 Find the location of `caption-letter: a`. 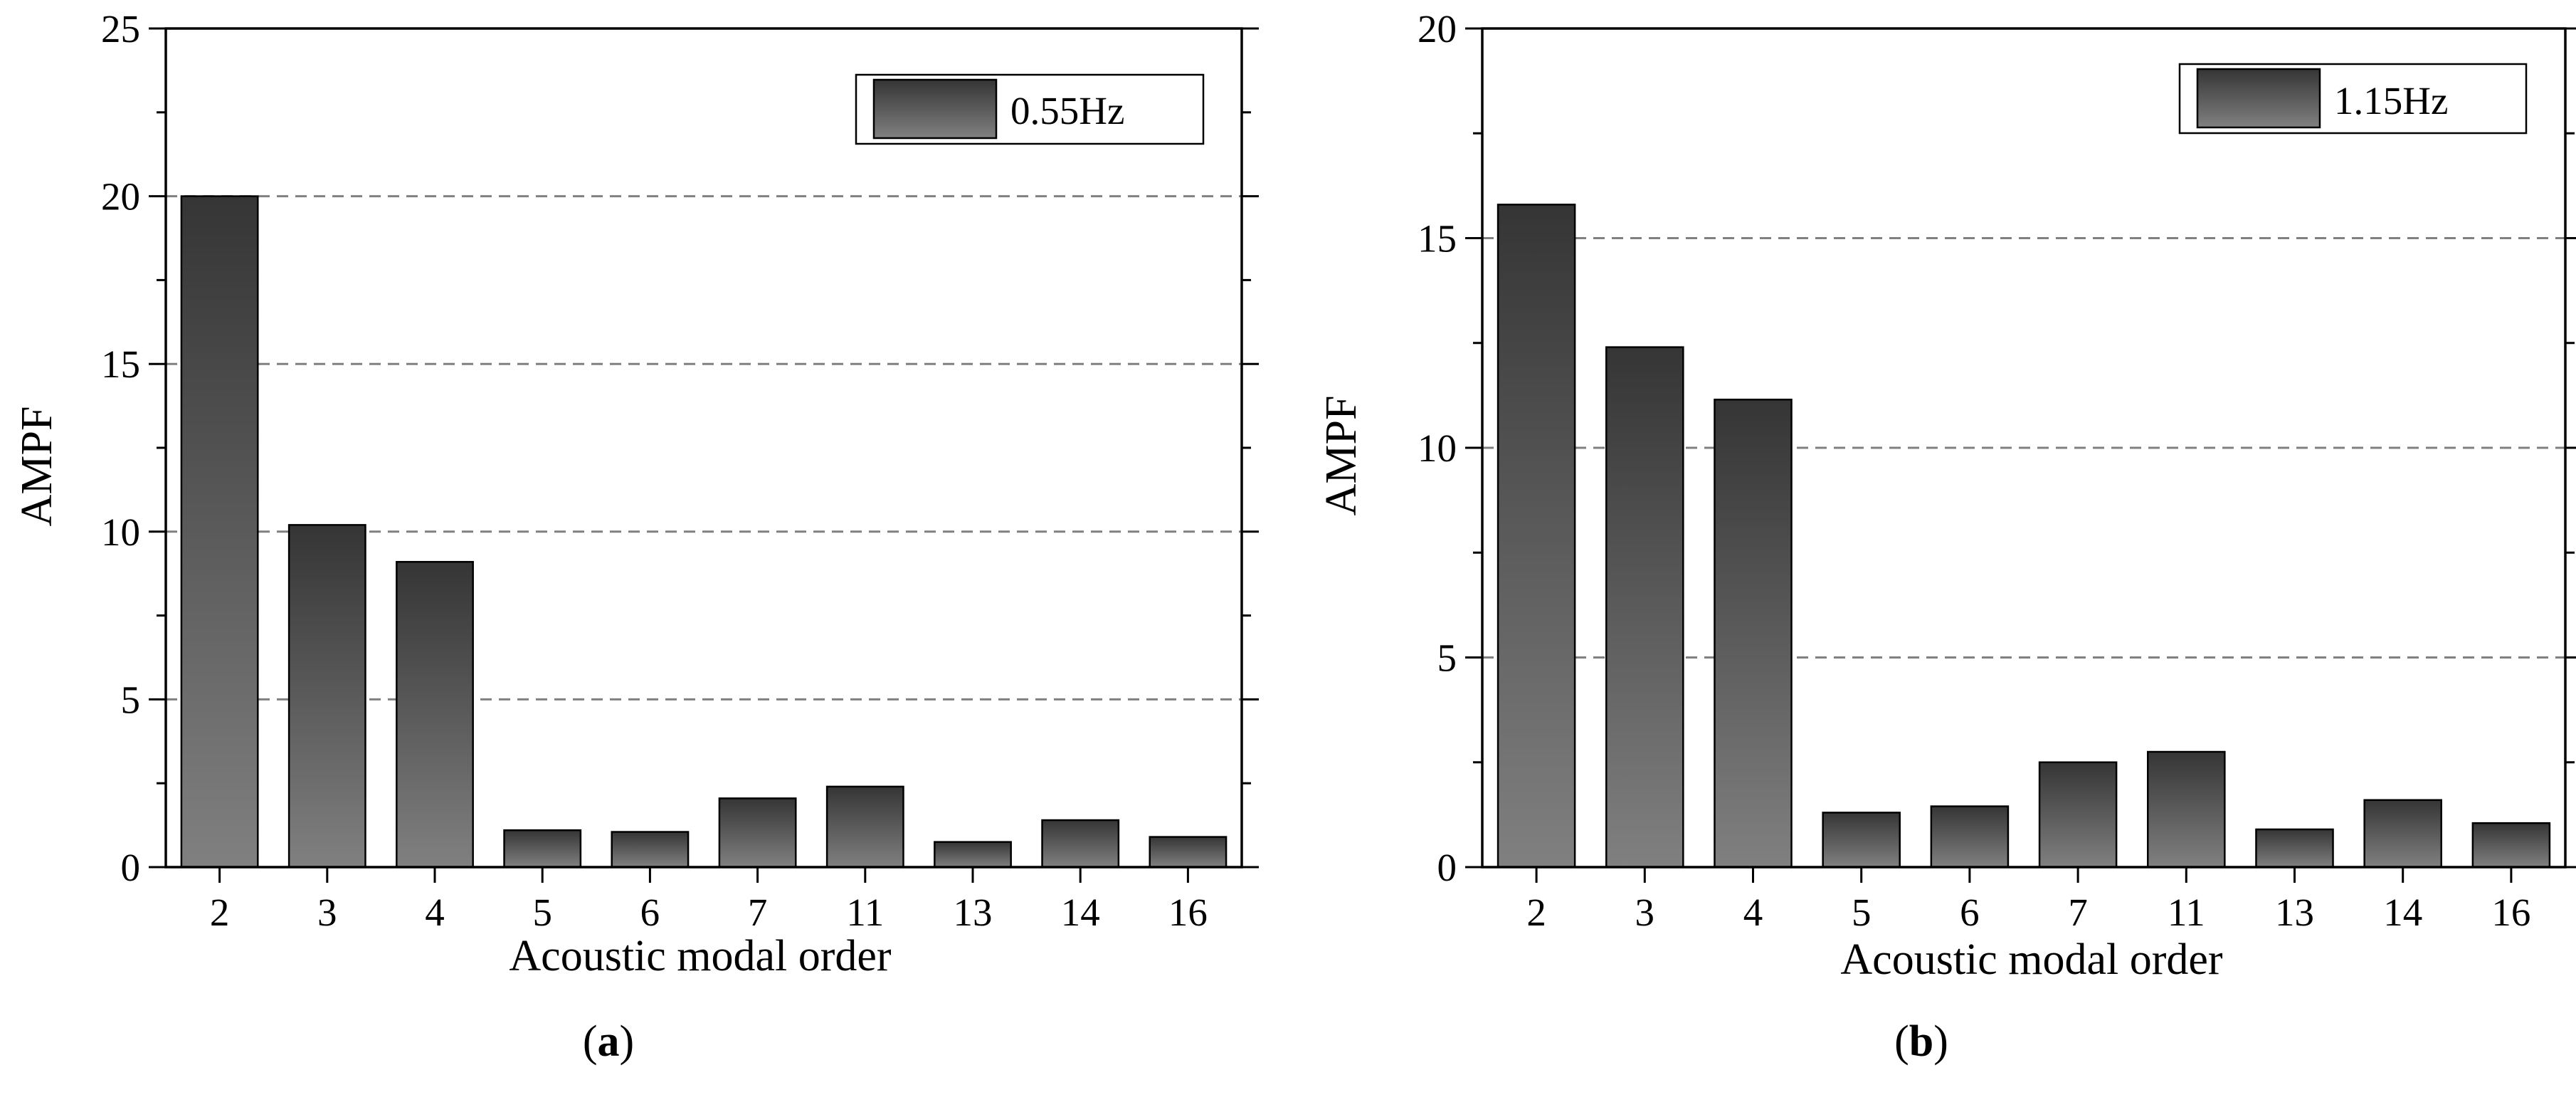

caption-letter: a is located at coordinates (609, 1041).